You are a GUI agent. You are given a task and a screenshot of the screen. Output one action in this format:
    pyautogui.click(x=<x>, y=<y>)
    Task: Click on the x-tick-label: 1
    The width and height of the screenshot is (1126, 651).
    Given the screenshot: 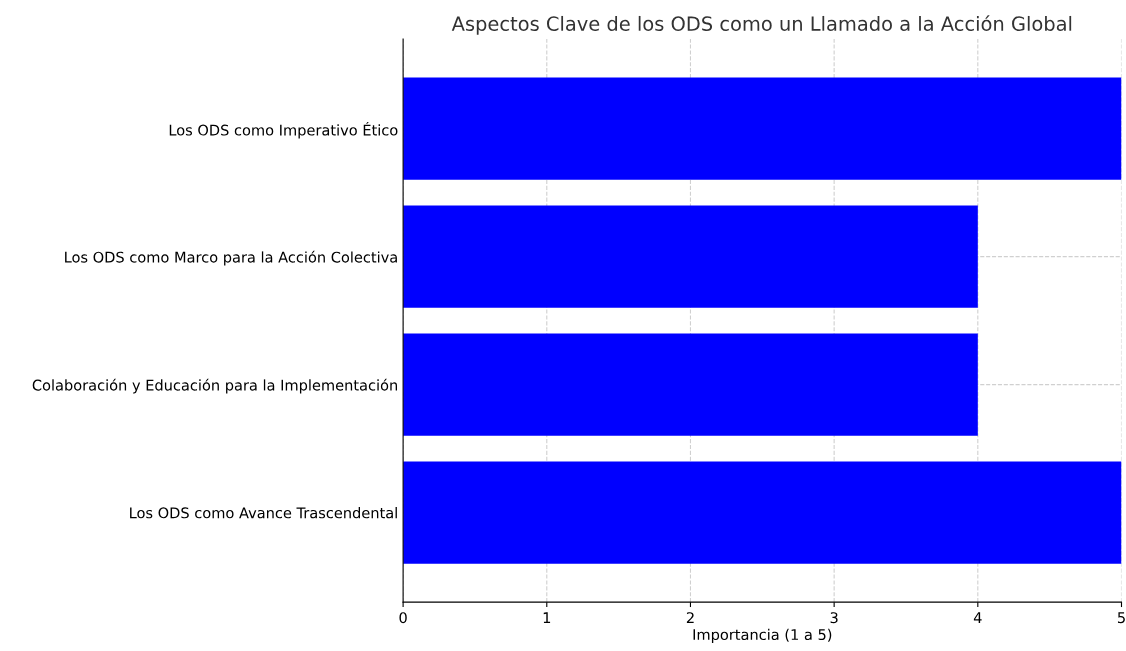 What is the action you would take?
    pyautogui.click(x=547, y=617)
    